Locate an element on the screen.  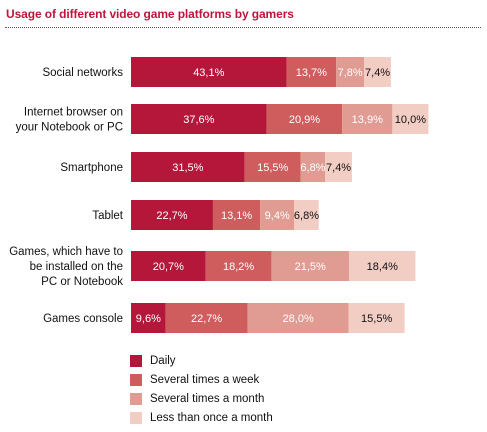
legend-item: Several times a month is located at coordinates (201, 398).